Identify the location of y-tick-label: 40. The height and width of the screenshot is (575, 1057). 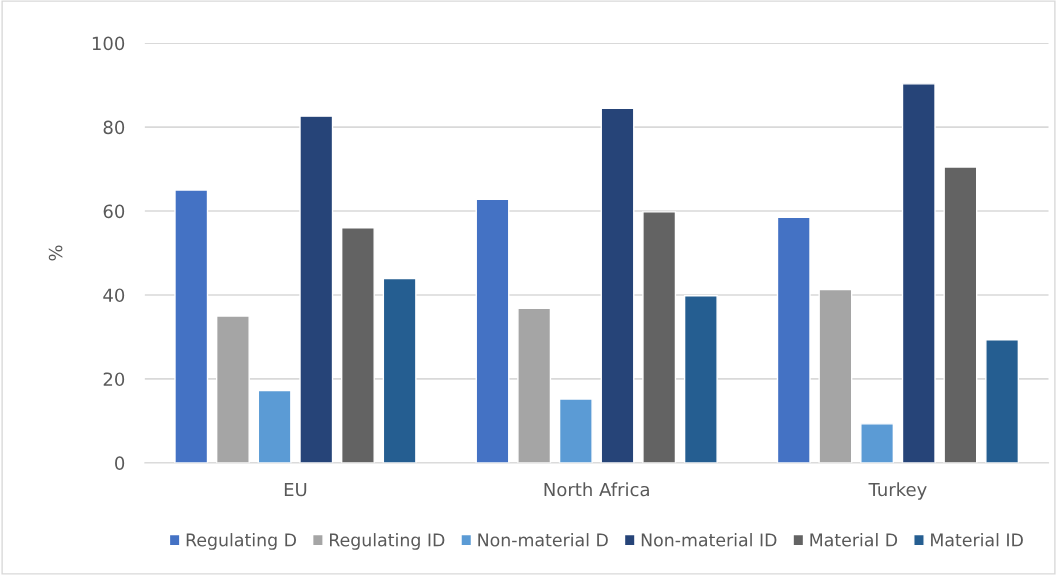
(114, 295).